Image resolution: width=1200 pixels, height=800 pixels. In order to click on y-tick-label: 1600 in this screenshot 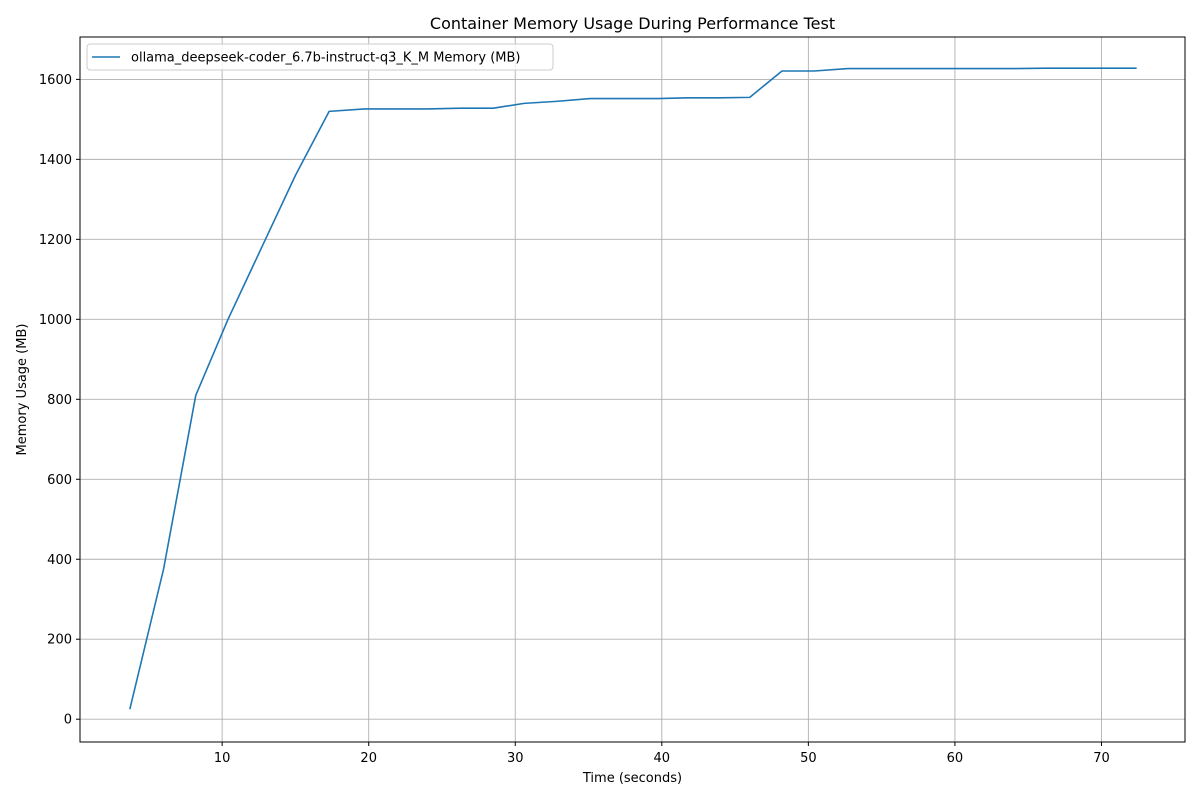, I will do `click(55, 80)`.